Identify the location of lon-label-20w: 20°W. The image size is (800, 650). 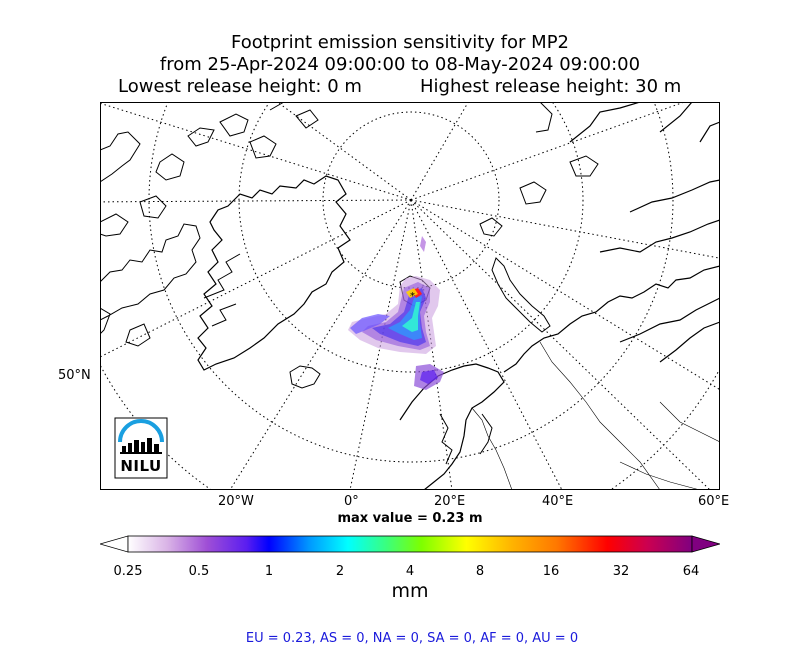
(236, 501).